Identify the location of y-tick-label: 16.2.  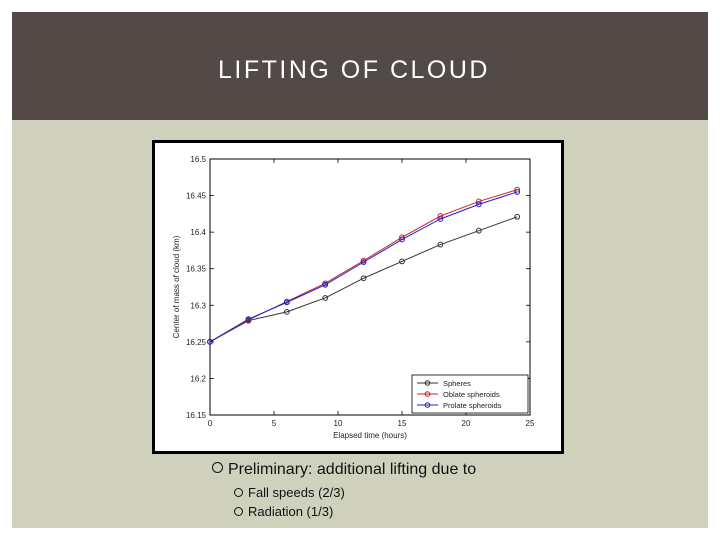
(198, 378).